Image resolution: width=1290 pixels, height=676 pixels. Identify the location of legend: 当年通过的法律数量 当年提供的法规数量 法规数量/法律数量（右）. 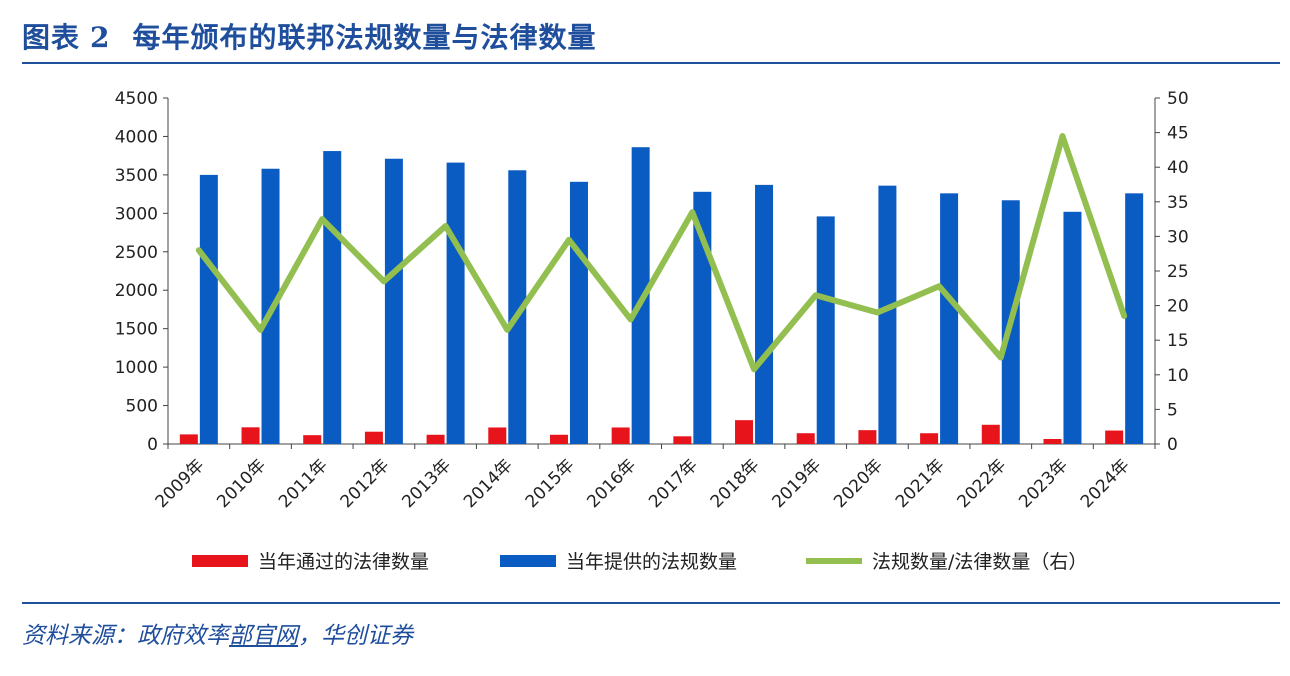
(639, 562).